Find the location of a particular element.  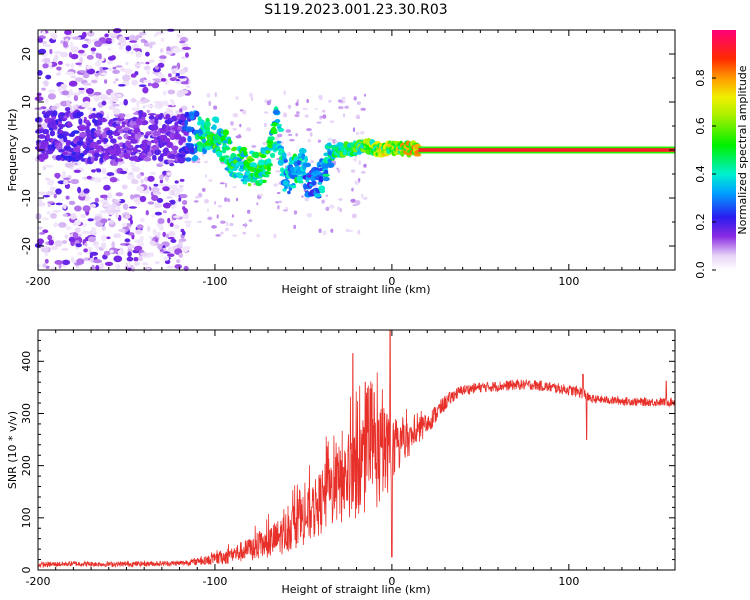

y-tick-label: -10 is located at coordinates (26, 198).